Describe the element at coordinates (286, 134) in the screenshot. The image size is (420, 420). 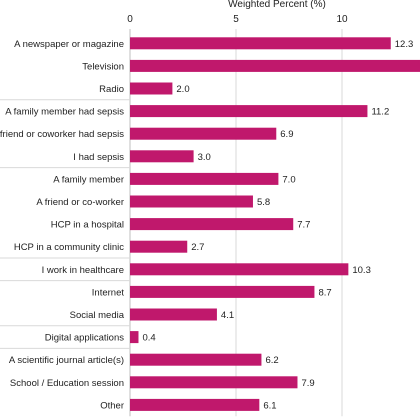
I see `value-label-4: 6.9` at that location.